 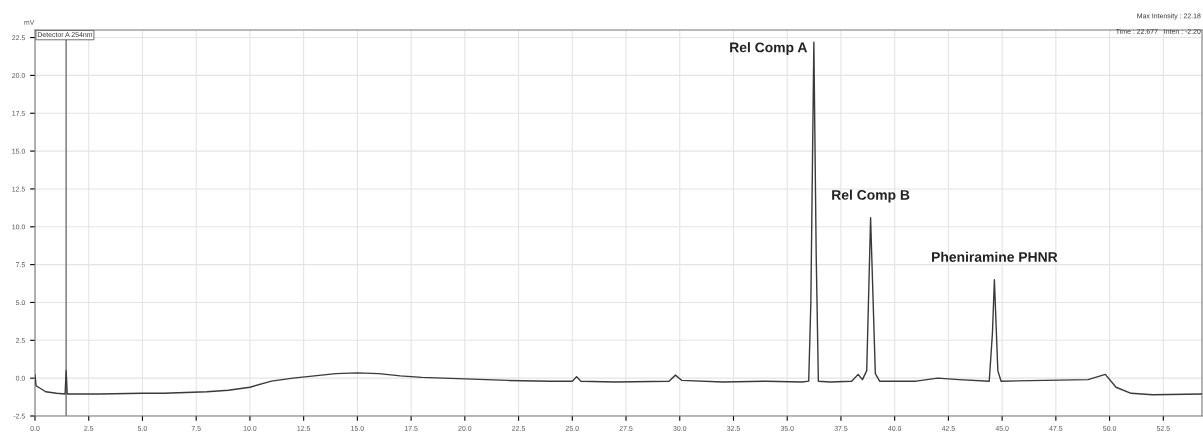 I want to click on annotation: Pheniramine PHNR, so click(x=995, y=256).